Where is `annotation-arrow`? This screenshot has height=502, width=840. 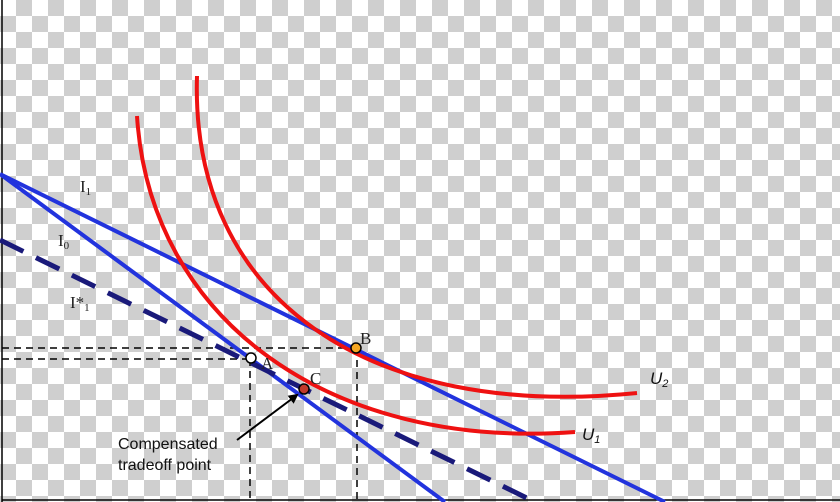
annotation-arrow is located at coordinates (267, 417).